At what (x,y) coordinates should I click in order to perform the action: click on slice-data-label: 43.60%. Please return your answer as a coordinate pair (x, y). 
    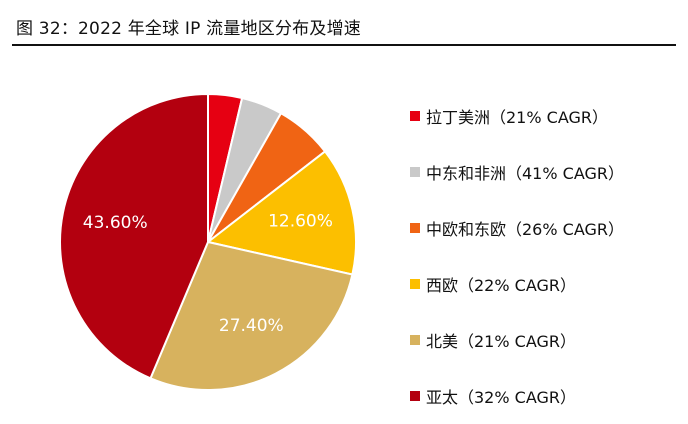
    Looking at the image, I should click on (115, 223).